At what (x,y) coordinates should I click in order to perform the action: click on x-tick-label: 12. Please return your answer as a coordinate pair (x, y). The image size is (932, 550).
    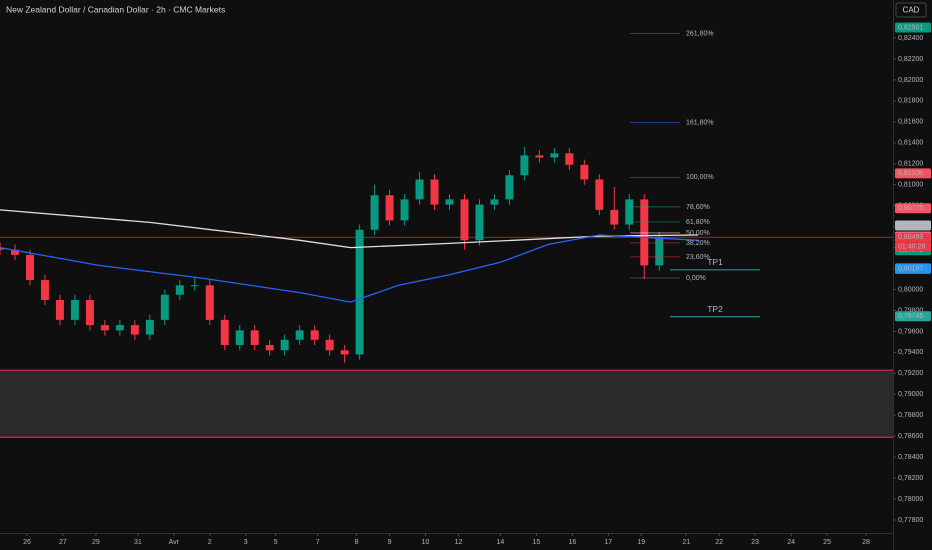
    Looking at the image, I should click on (459, 542).